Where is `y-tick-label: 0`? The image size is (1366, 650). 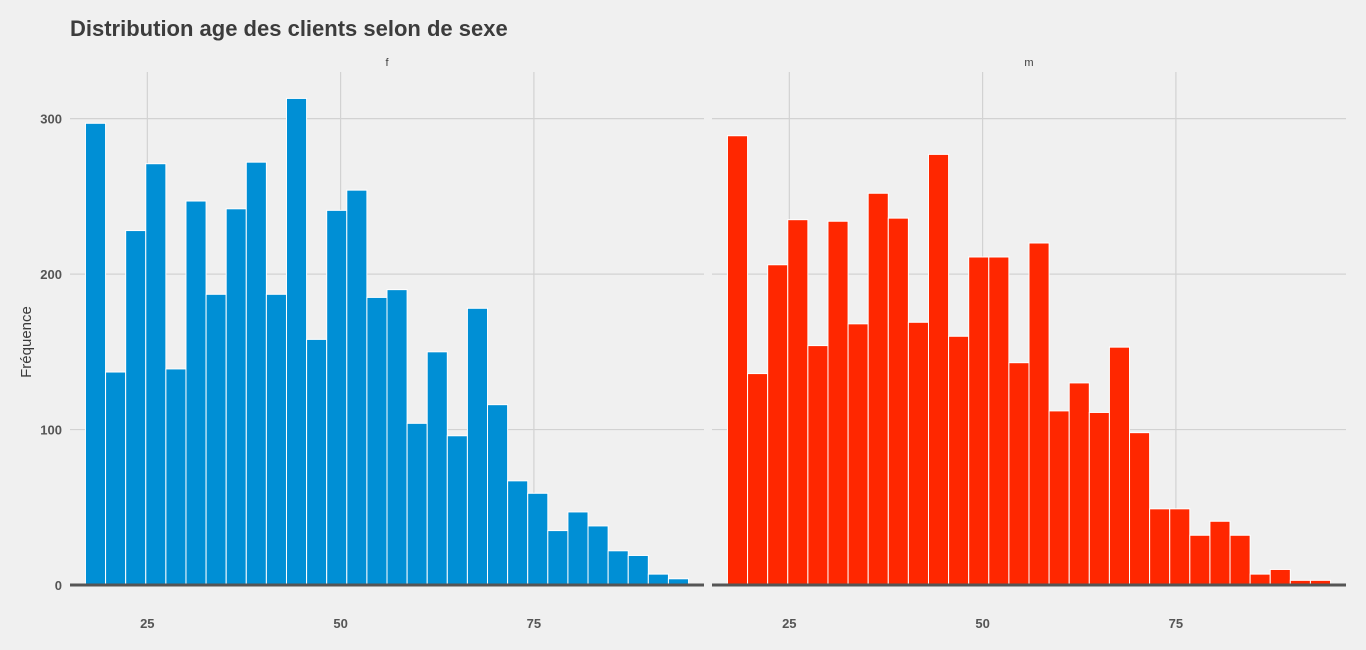 y-tick-label: 0 is located at coordinates (58, 585).